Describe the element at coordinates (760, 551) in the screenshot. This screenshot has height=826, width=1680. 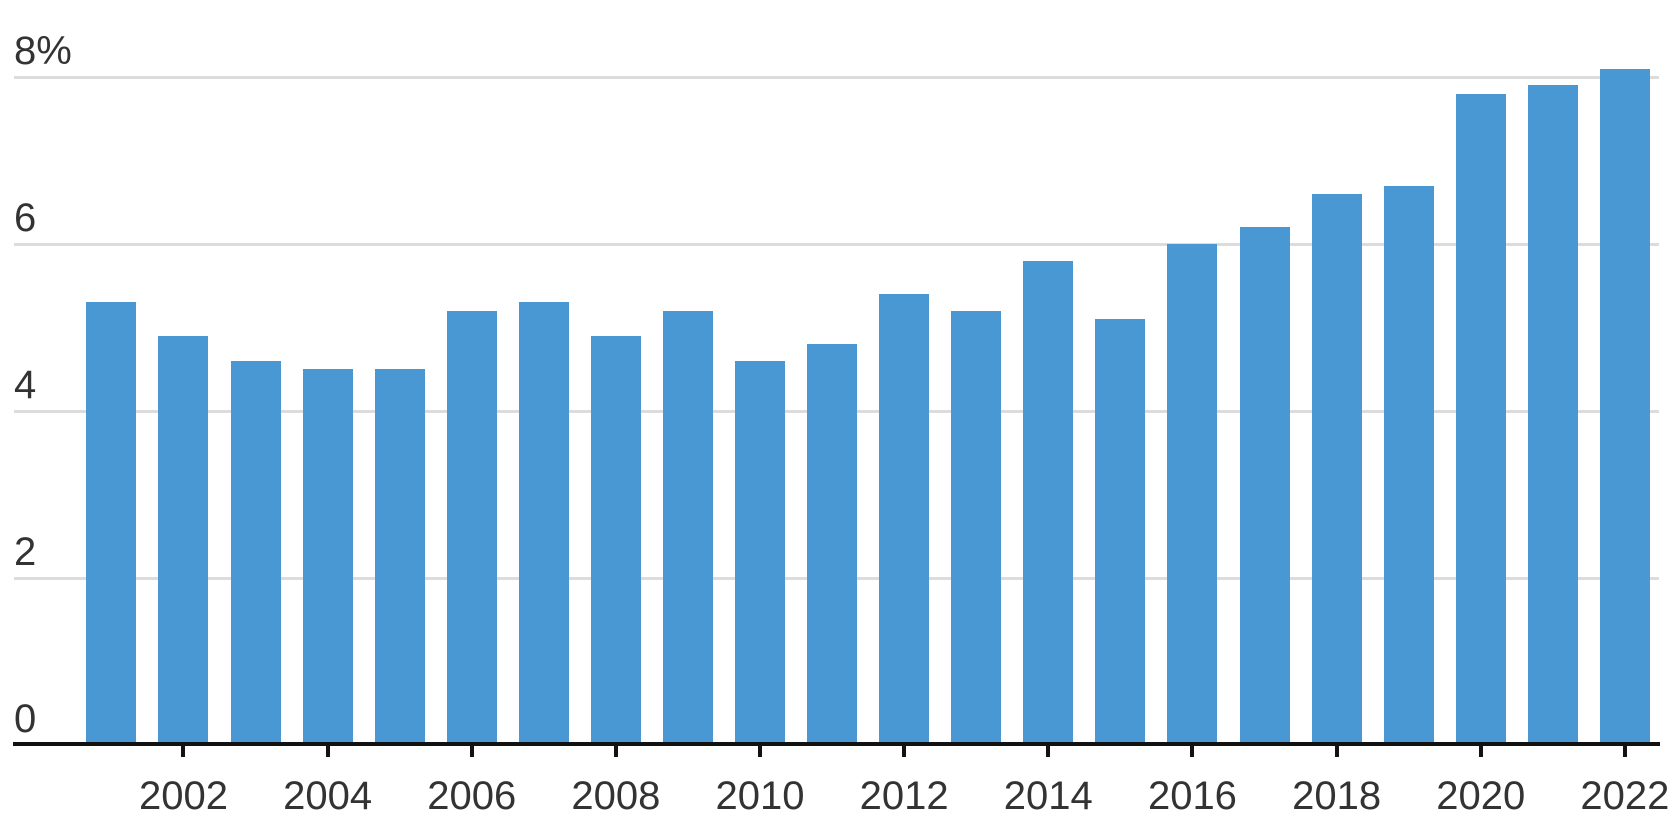
I see `bar-2010` at that location.